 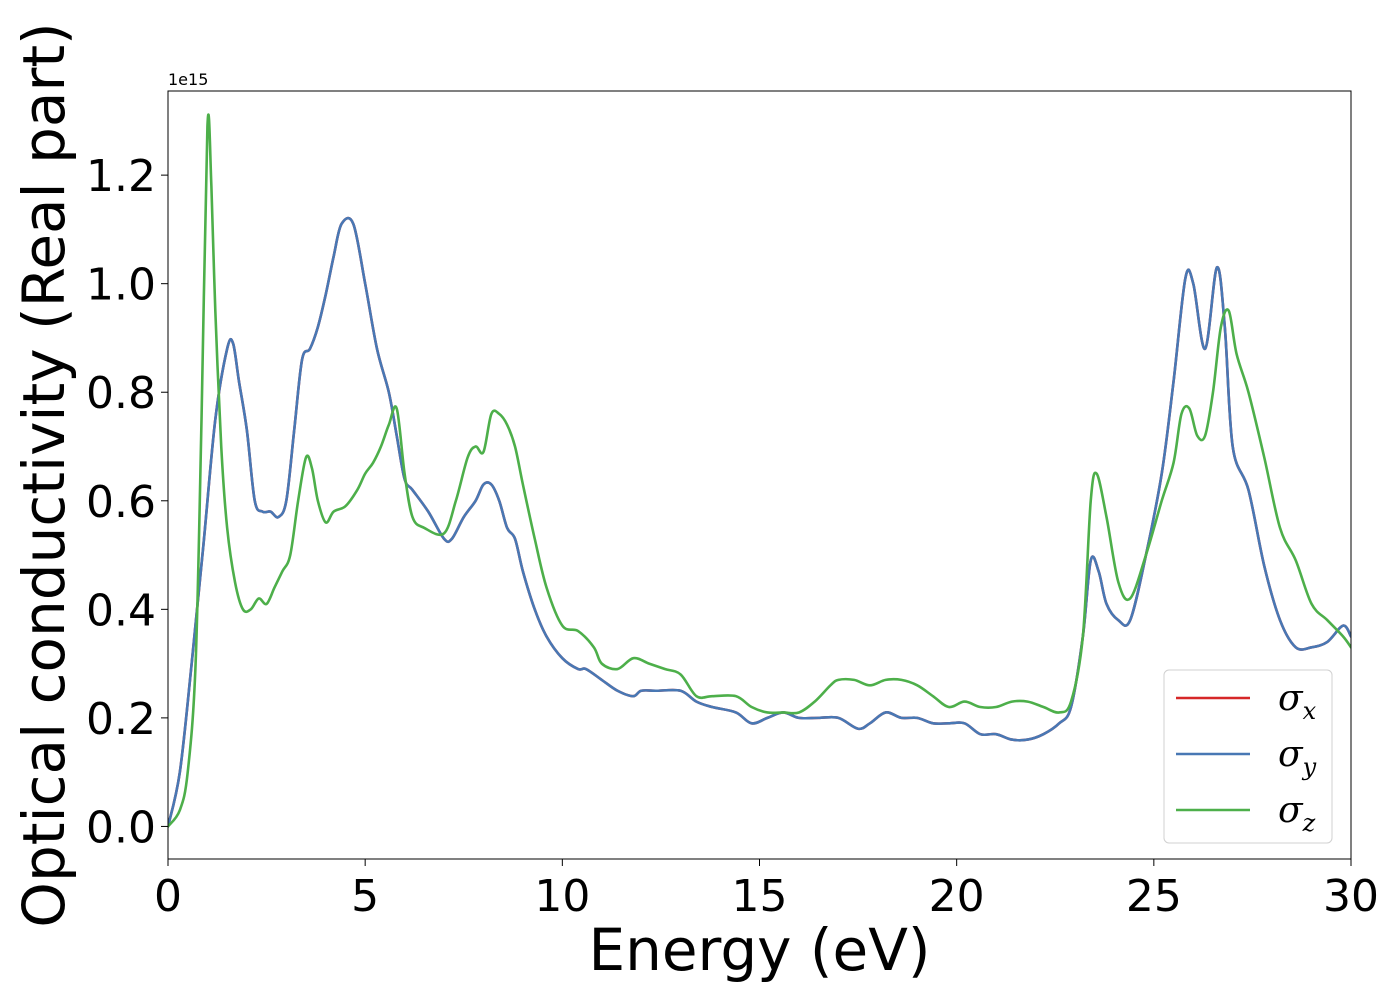 I want to click on legend-label: σx, so click(x=1297, y=701).